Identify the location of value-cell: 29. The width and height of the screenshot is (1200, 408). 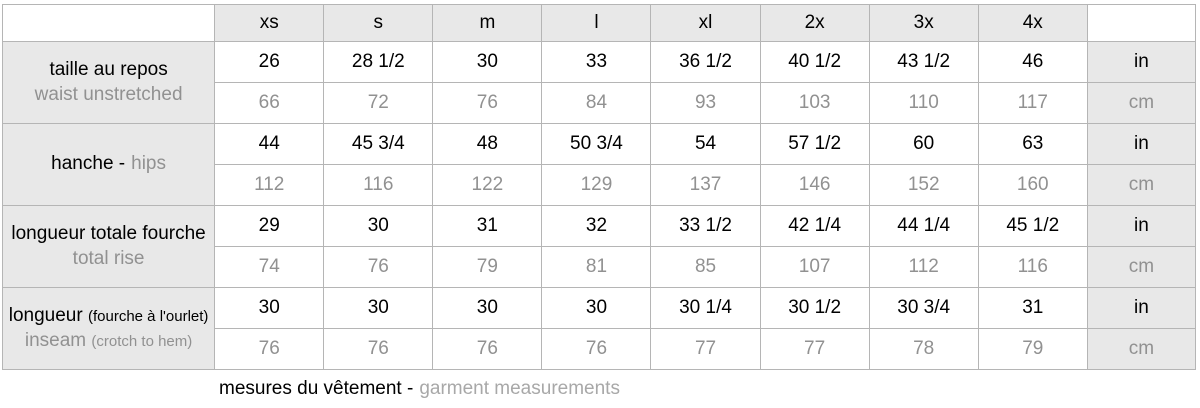
(269, 226).